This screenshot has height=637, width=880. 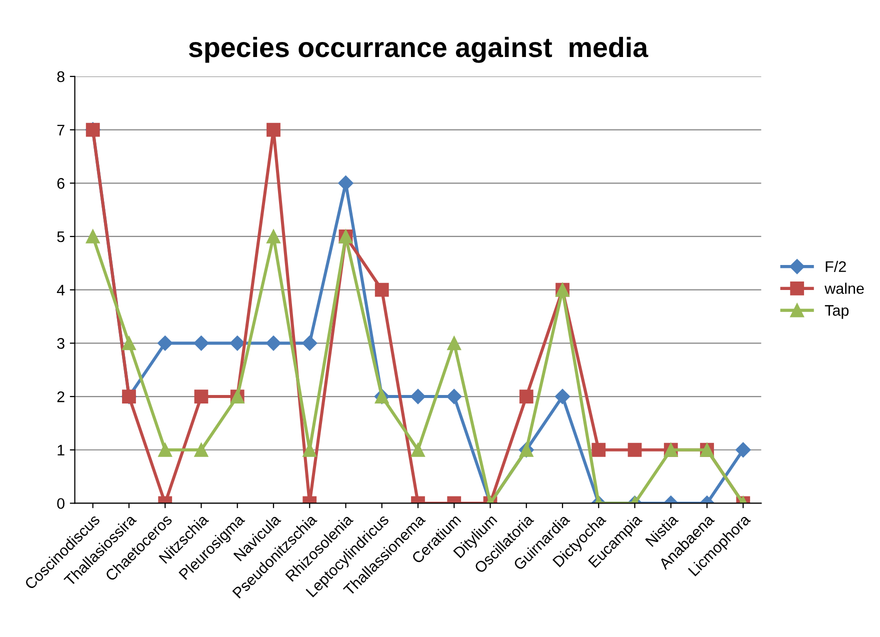 What do you see at coordinates (836, 266) in the screenshot?
I see `legend-label: F/2` at bounding box center [836, 266].